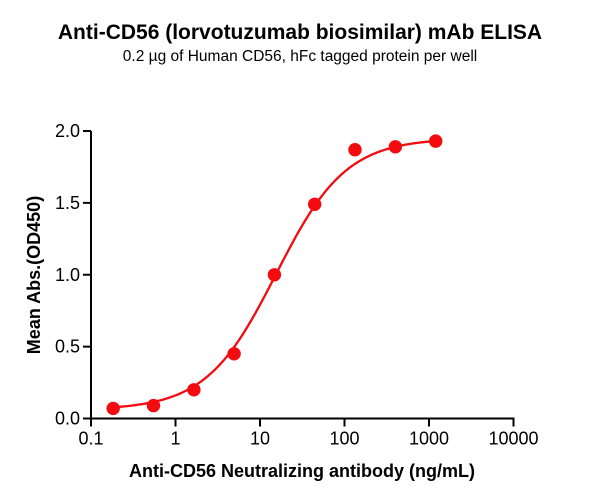  I want to click on y-tick-label: 2.0, so click(67, 131).